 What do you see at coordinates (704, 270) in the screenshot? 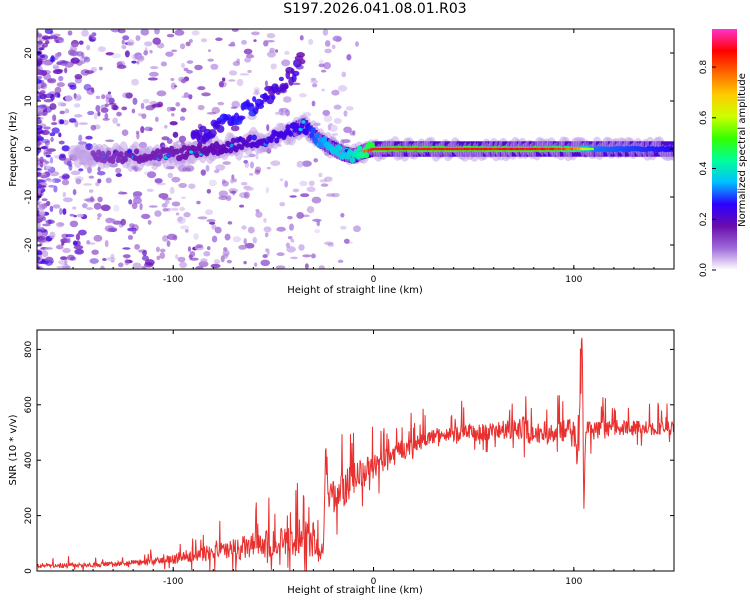
I see `colorbar-tick-label: 0.0` at bounding box center [704, 270].